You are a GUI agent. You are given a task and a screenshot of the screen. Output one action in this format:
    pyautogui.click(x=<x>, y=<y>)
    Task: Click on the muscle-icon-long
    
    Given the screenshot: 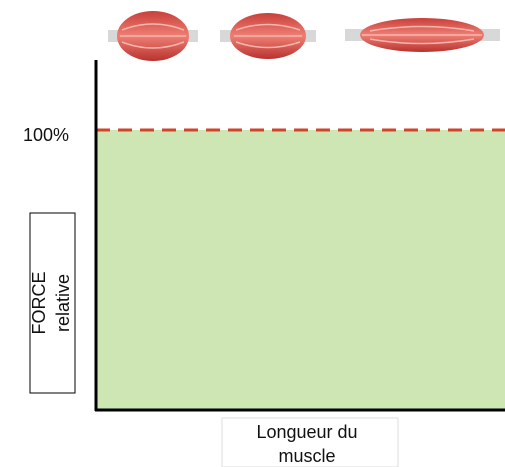 What is the action you would take?
    pyautogui.click(x=422, y=35)
    